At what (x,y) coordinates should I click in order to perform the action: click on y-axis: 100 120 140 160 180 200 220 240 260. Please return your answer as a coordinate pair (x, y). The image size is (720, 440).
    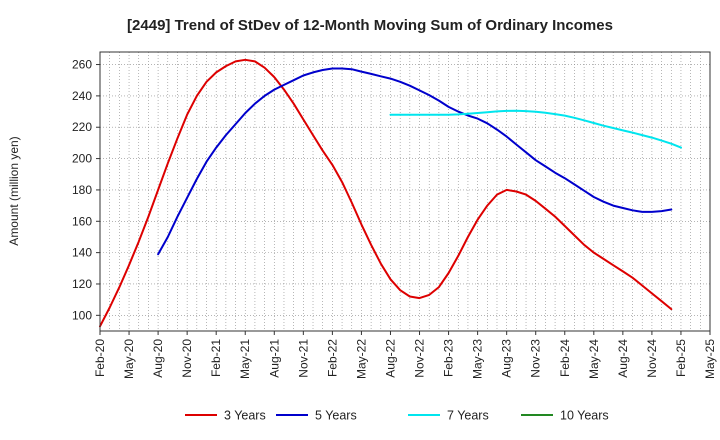
    Looking at the image, I should click on (86, 190).